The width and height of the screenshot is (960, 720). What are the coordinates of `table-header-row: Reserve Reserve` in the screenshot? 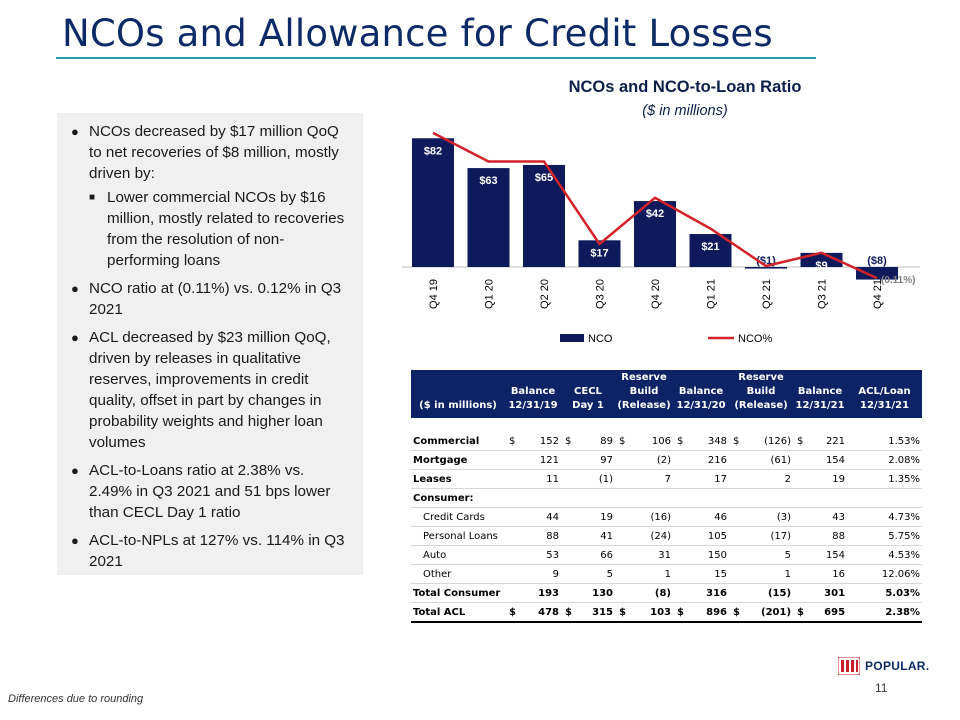 It's located at (667, 377).